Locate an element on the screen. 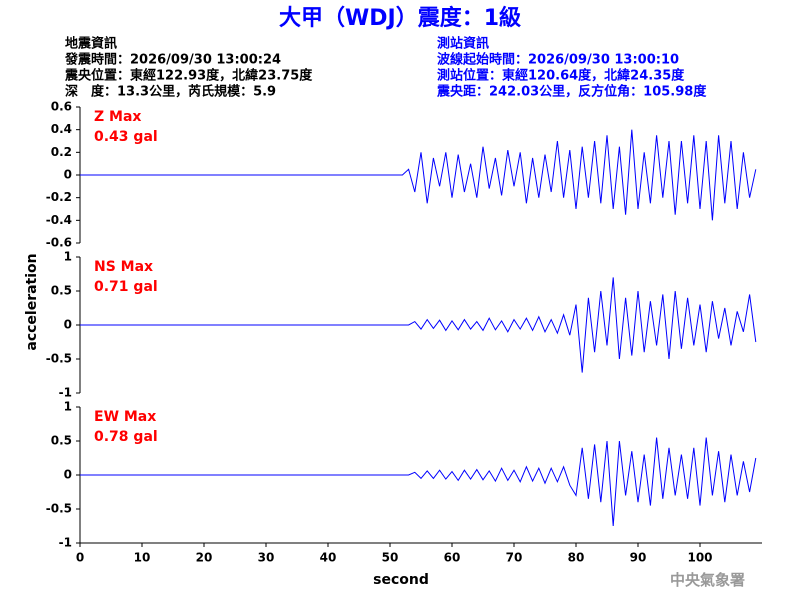 The height and width of the screenshot is (600, 800). x-tick-label: 80 is located at coordinates (576, 558).